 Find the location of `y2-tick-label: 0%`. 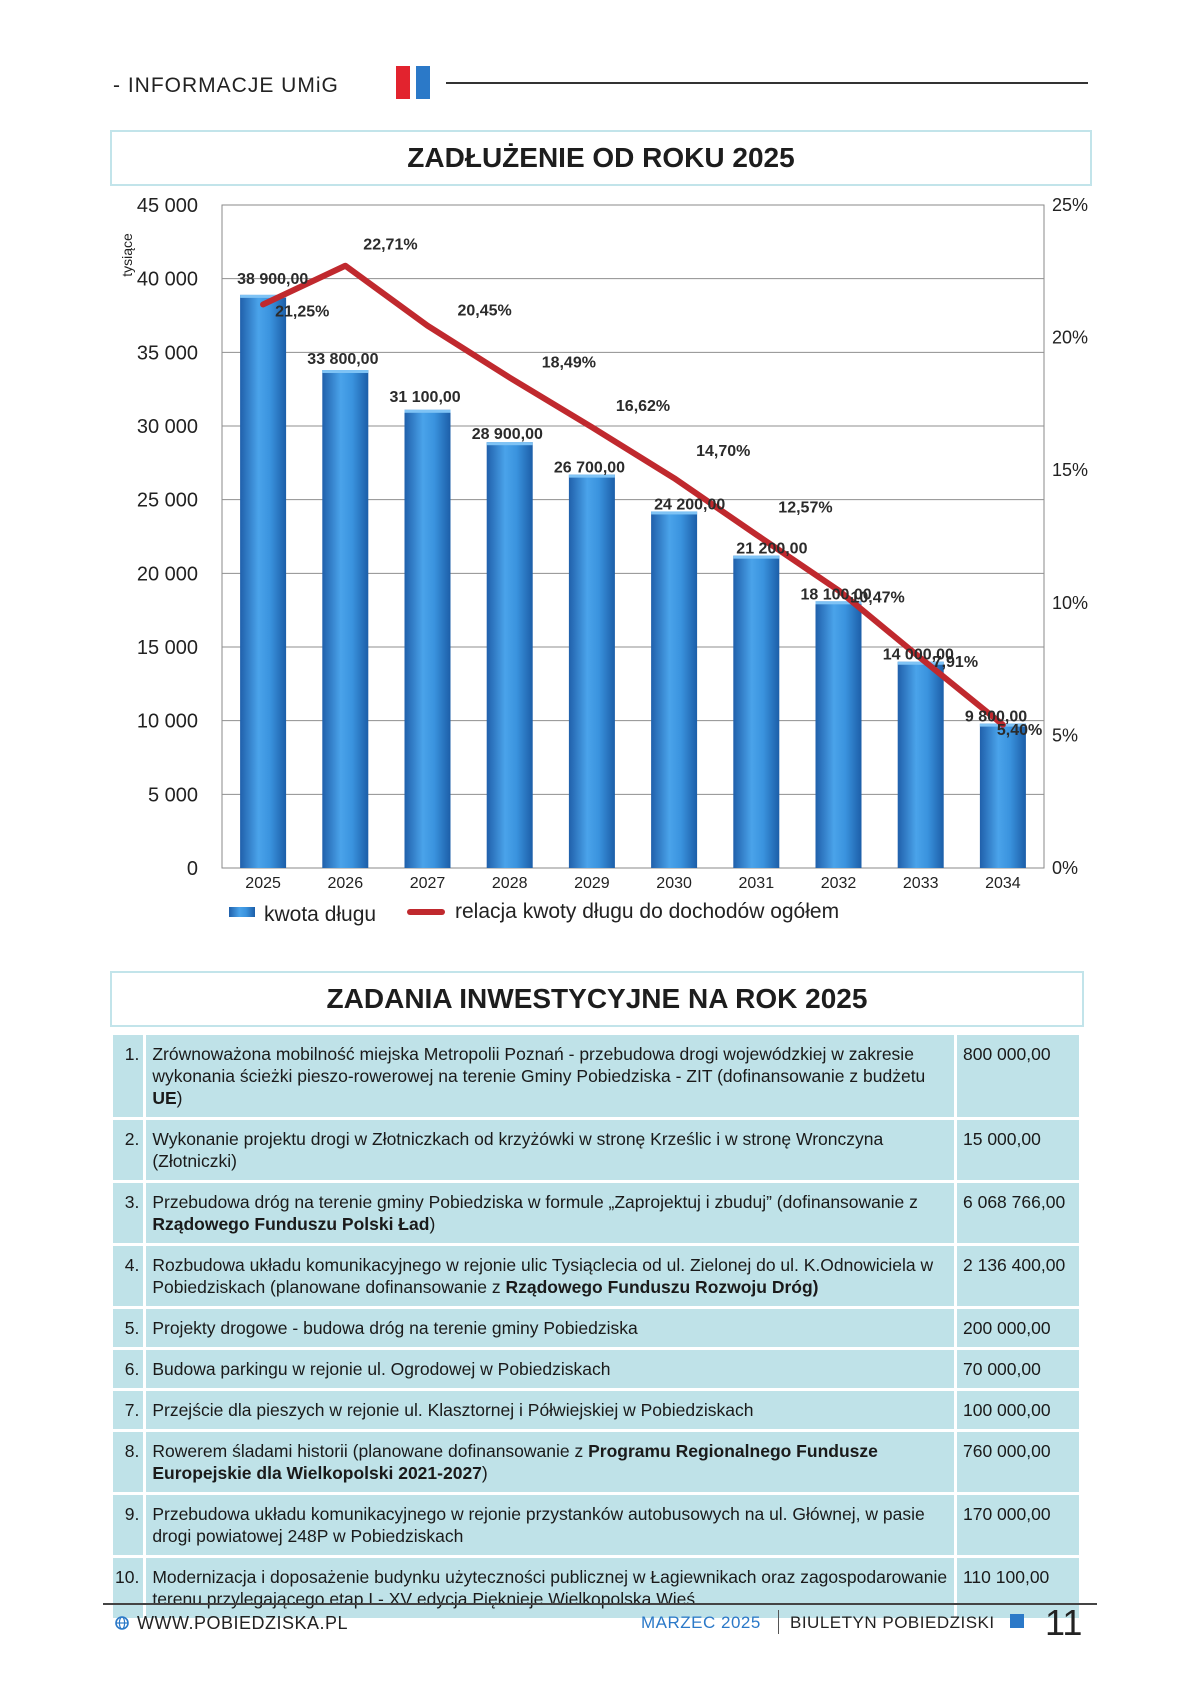

y2-tick-label: 0% is located at coordinates (1065, 868).